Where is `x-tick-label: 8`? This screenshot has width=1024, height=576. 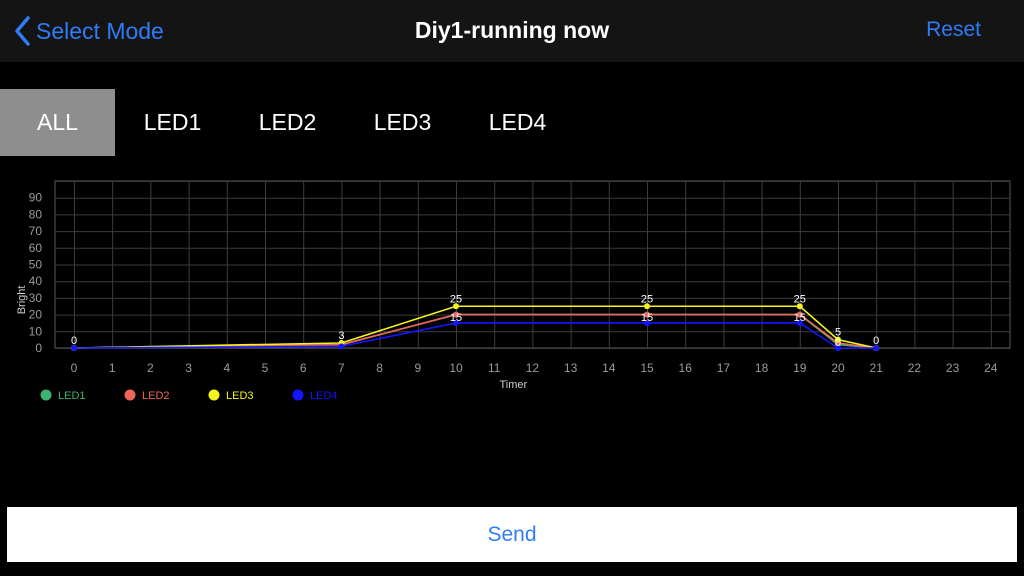
x-tick-label: 8 is located at coordinates (379, 368).